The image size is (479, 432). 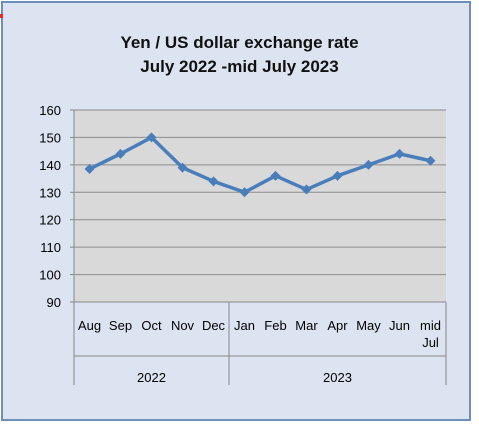 What do you see at coordinates (430, 342) in the screenshot?
I see `x-tick-label: Jul` at bounding box center [430, 342].